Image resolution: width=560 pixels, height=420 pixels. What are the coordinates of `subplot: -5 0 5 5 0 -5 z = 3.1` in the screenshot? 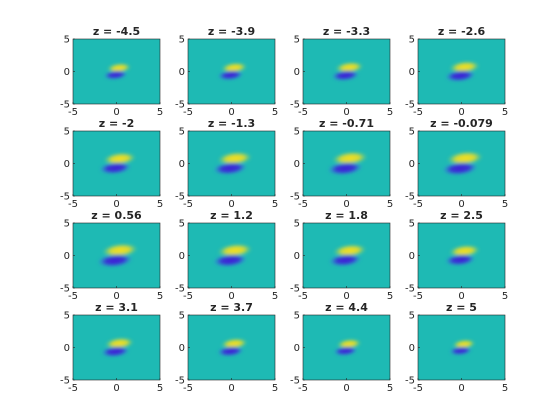 It's located at (111, 347).